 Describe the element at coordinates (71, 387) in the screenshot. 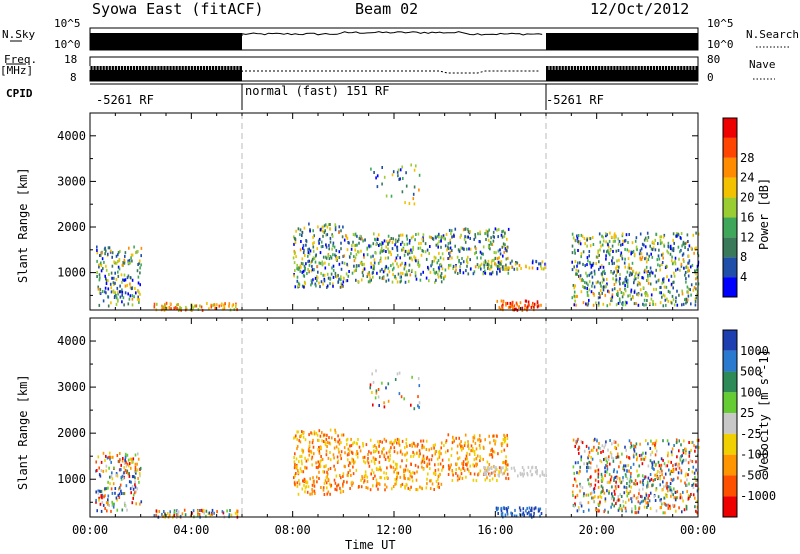

I see `y-tick-label: 3000` at that location.